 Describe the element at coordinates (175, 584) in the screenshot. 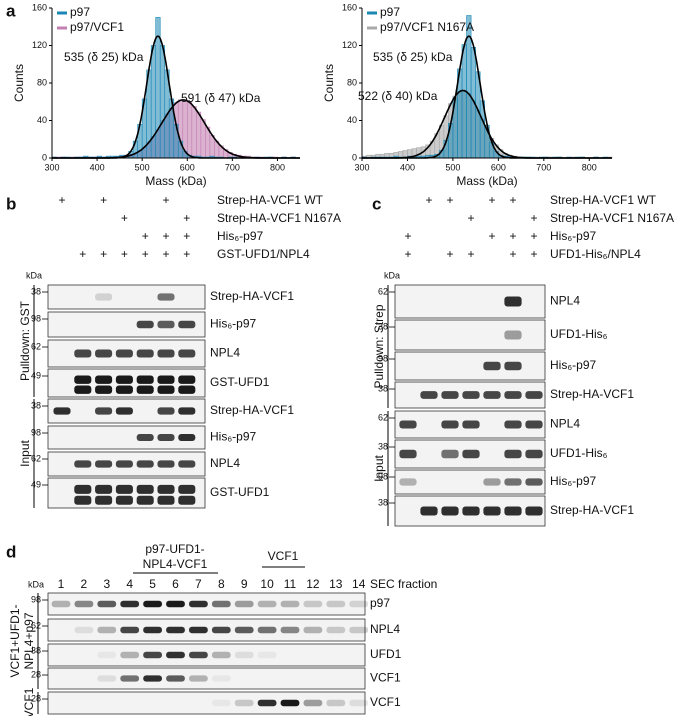

I see `fraction-number: 6` at that location.